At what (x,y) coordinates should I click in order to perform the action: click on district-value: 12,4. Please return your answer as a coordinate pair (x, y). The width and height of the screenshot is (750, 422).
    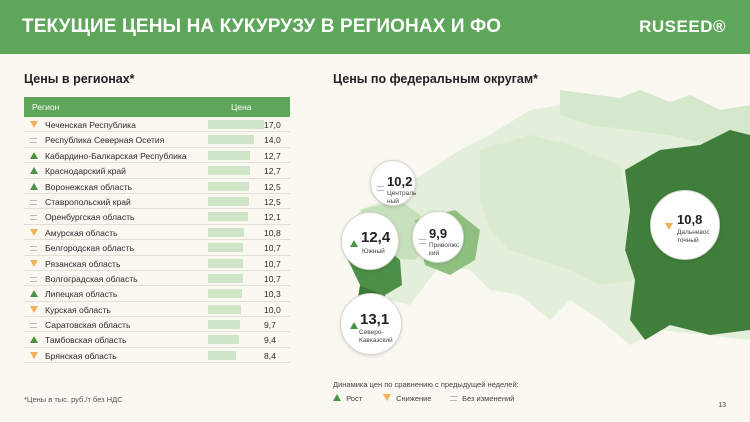
    Looking at the image, I should click on (376, 237).